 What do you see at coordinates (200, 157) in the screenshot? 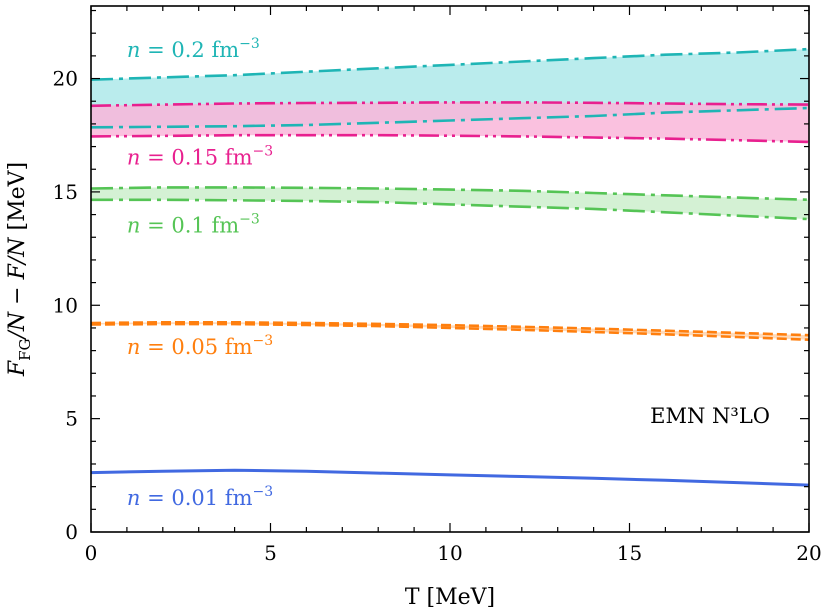
I see `series-label-1: n = 0.15 fm−3` at bounding box center [200, 157].